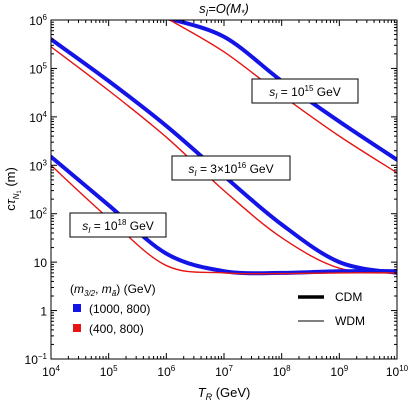 The height and width of the screenshot is (405, 411). I want to click on x-tick-label: 10⁷, so click(224, 371).